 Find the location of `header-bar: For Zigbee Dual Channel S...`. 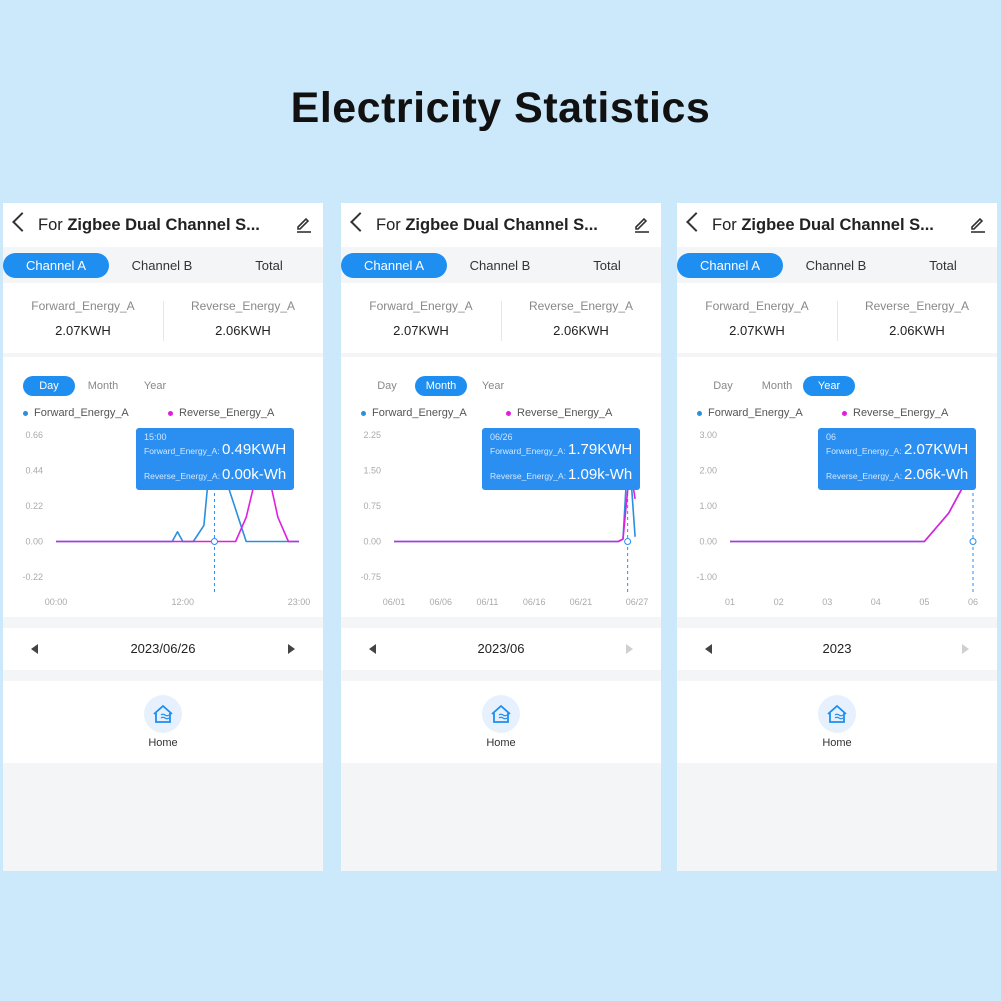

header-bar: For Zigbee Dual Channel S... is located at coordinates (501, 225).